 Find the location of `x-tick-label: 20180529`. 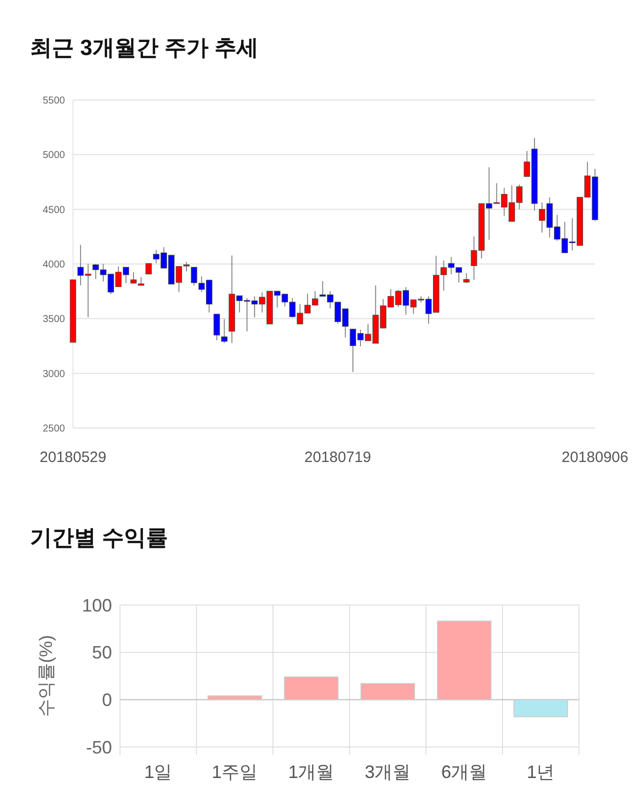

x-tick-label: 20180529 is located at coordinates (73, 457).